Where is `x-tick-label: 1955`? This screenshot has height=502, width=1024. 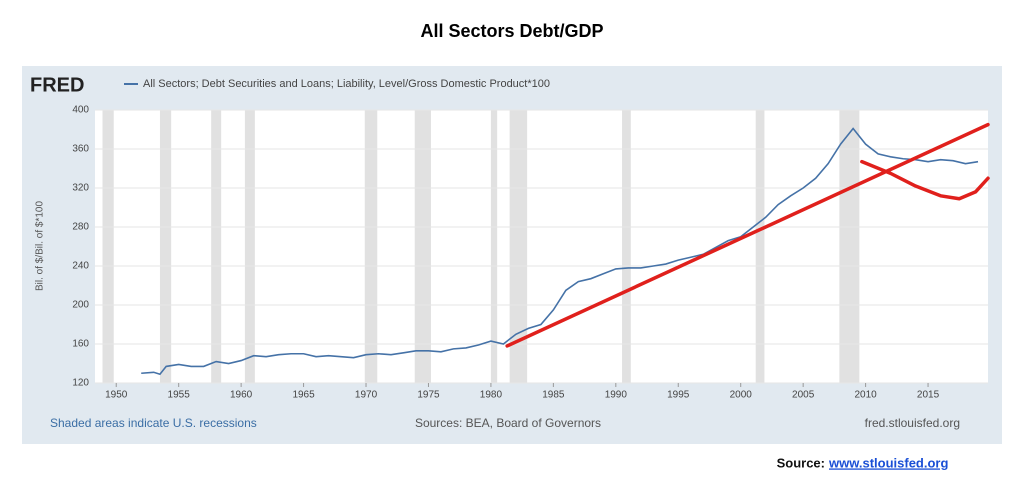
x-tick-label: 1955 is located at coordinates (179, 395).